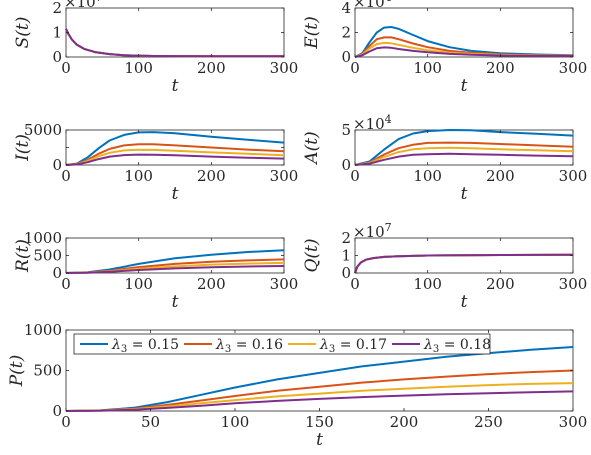 The width and height of the screenshot is (591, 455). Describe the element at coordinates (346, 130) in the screenshot. I see `y-tick-label: 5` at that location.